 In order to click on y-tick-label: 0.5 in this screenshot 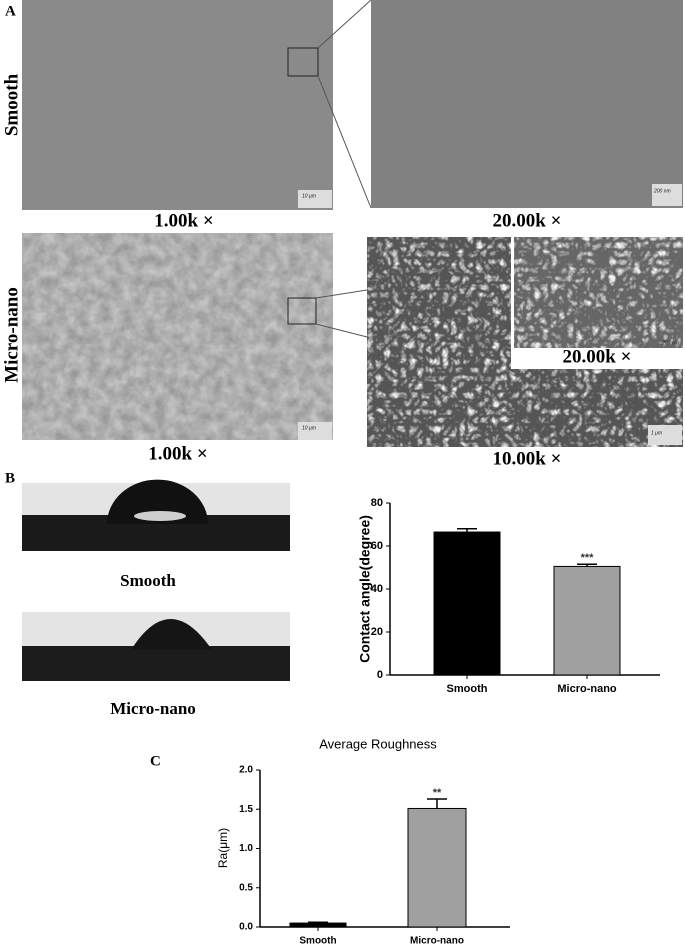, I will do `click(246, 887)`.